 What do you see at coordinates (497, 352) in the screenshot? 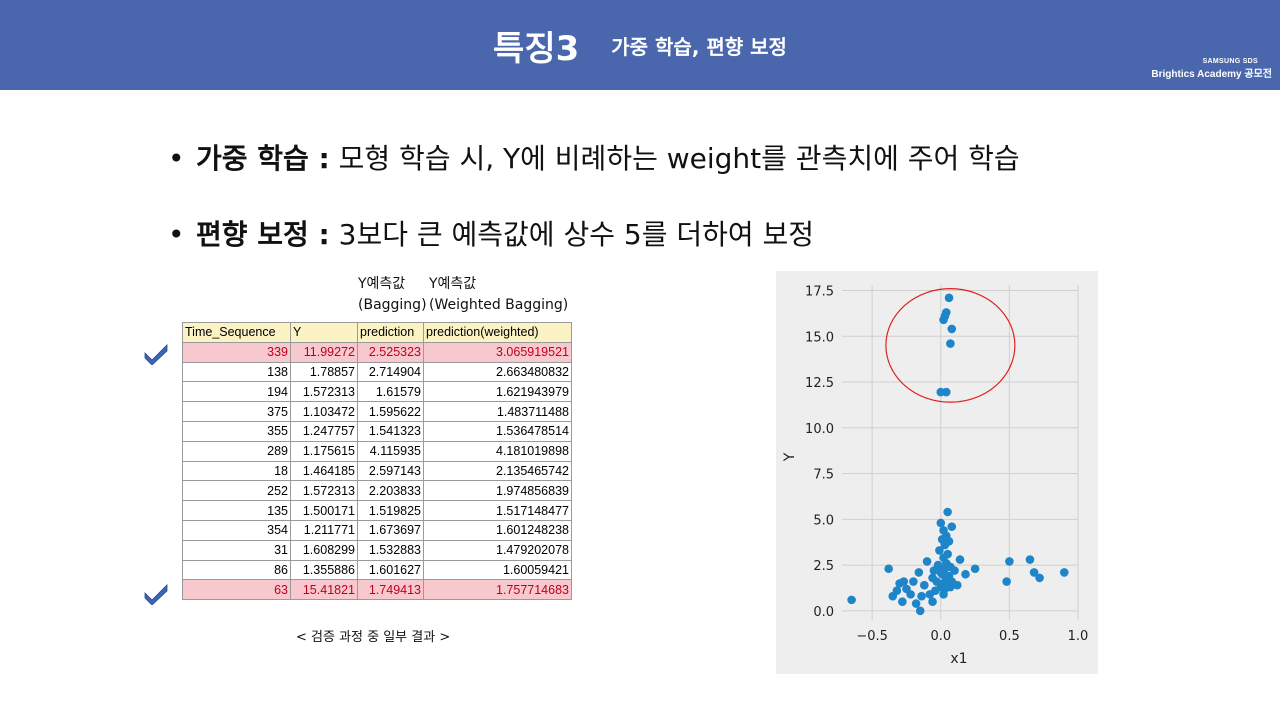
I see `table-cell: 3.065919521` at bounding box center [497, 352].